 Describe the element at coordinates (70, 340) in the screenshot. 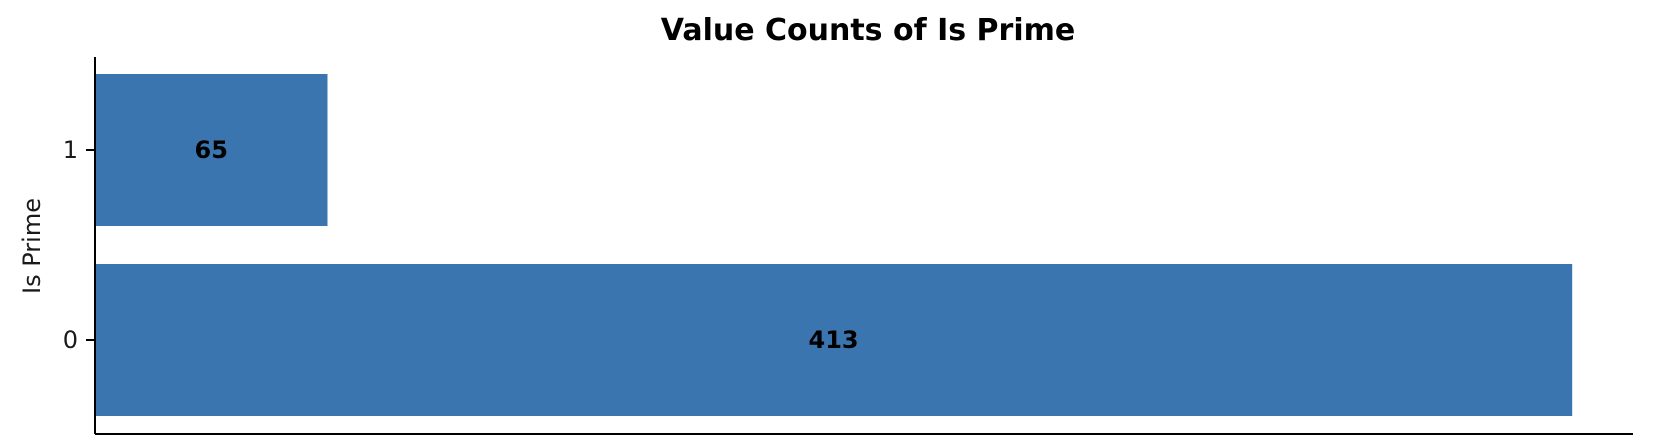

I see `y-tick-label-0: 0` at that location.